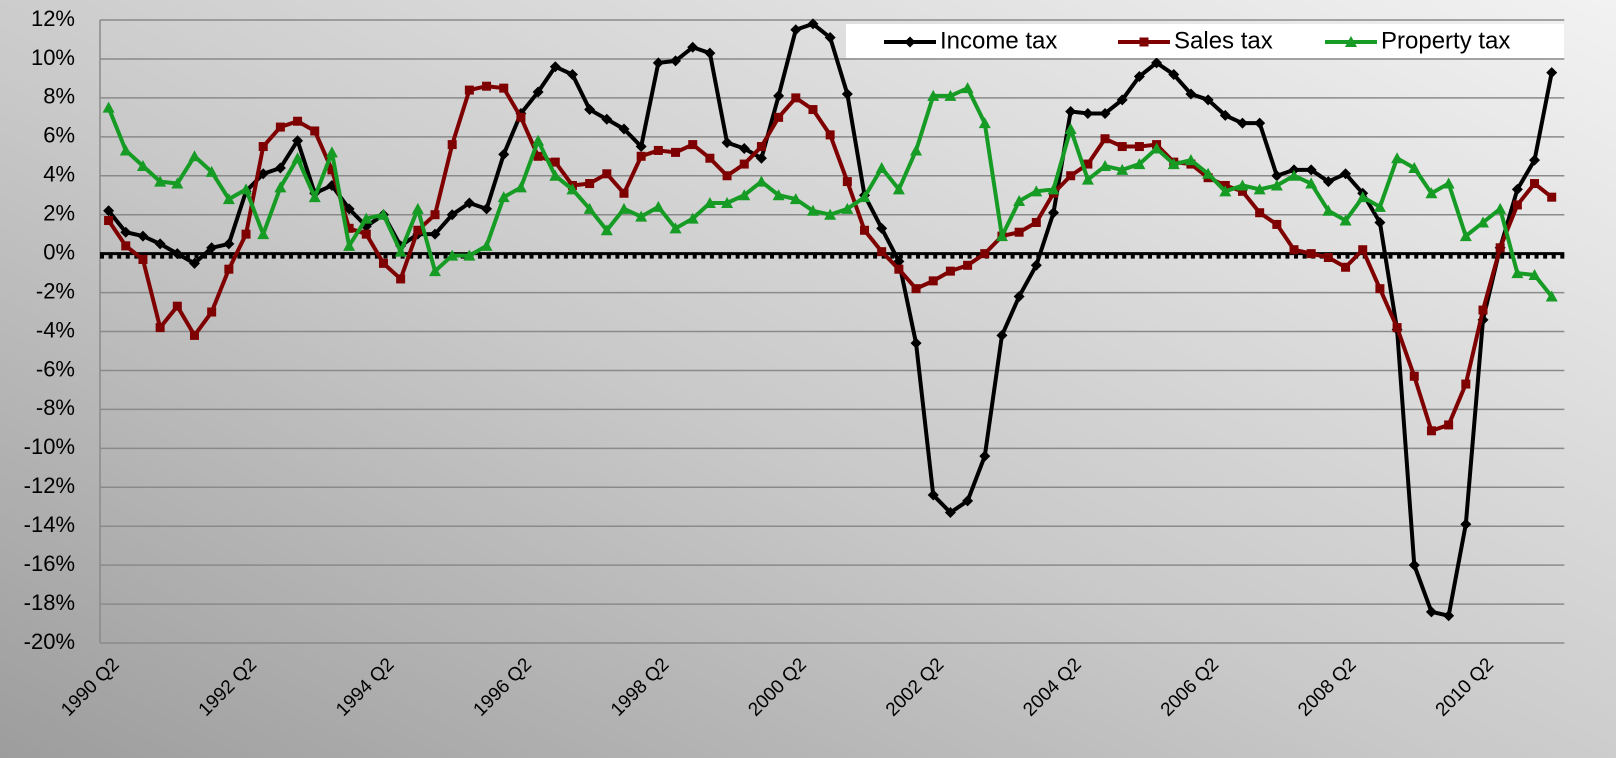 Image resolution: width=1616 pixels, height=758 pixels. Describe the element at coordinates (1205, 41) in the screenshot. I see `legend: Income tax Sales tax Property tax` at that location.